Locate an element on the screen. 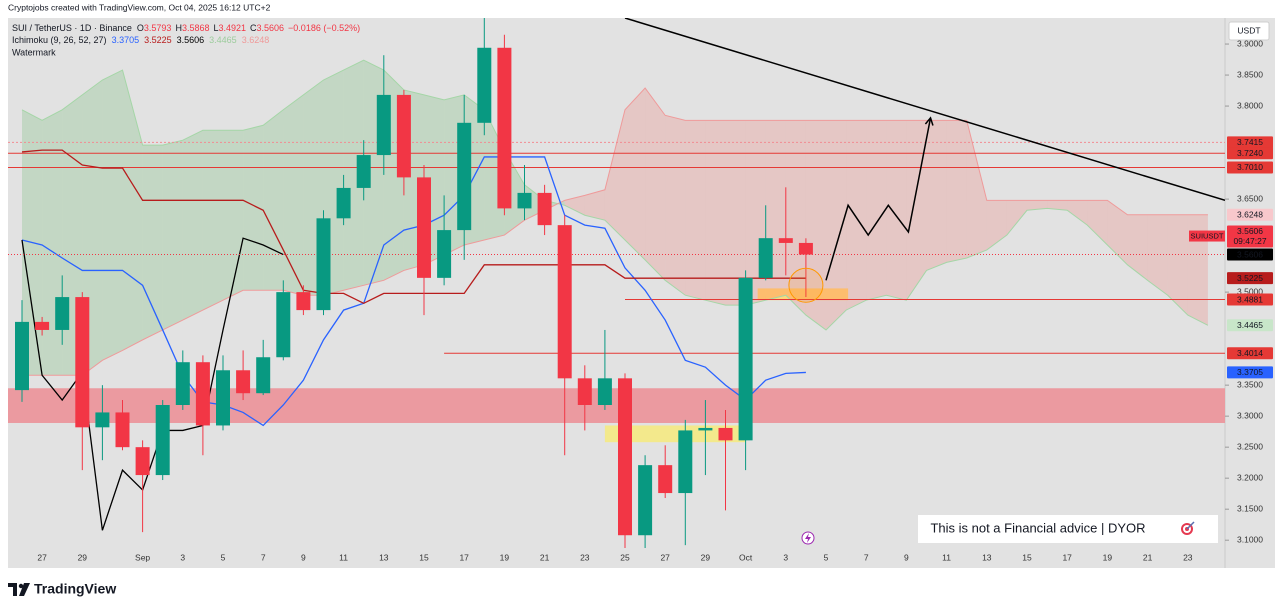 The height and width of the screenshot is (610, 1280). x-tick-label: Oct is located at coordinates (746, 557).